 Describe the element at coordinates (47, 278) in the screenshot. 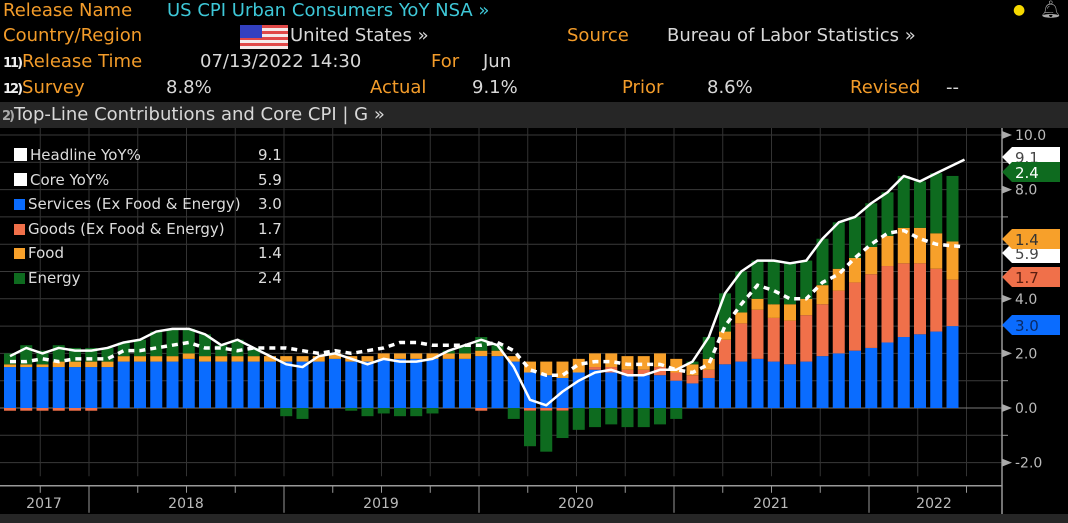

I see `legend-item-energy: Energy` at that location.